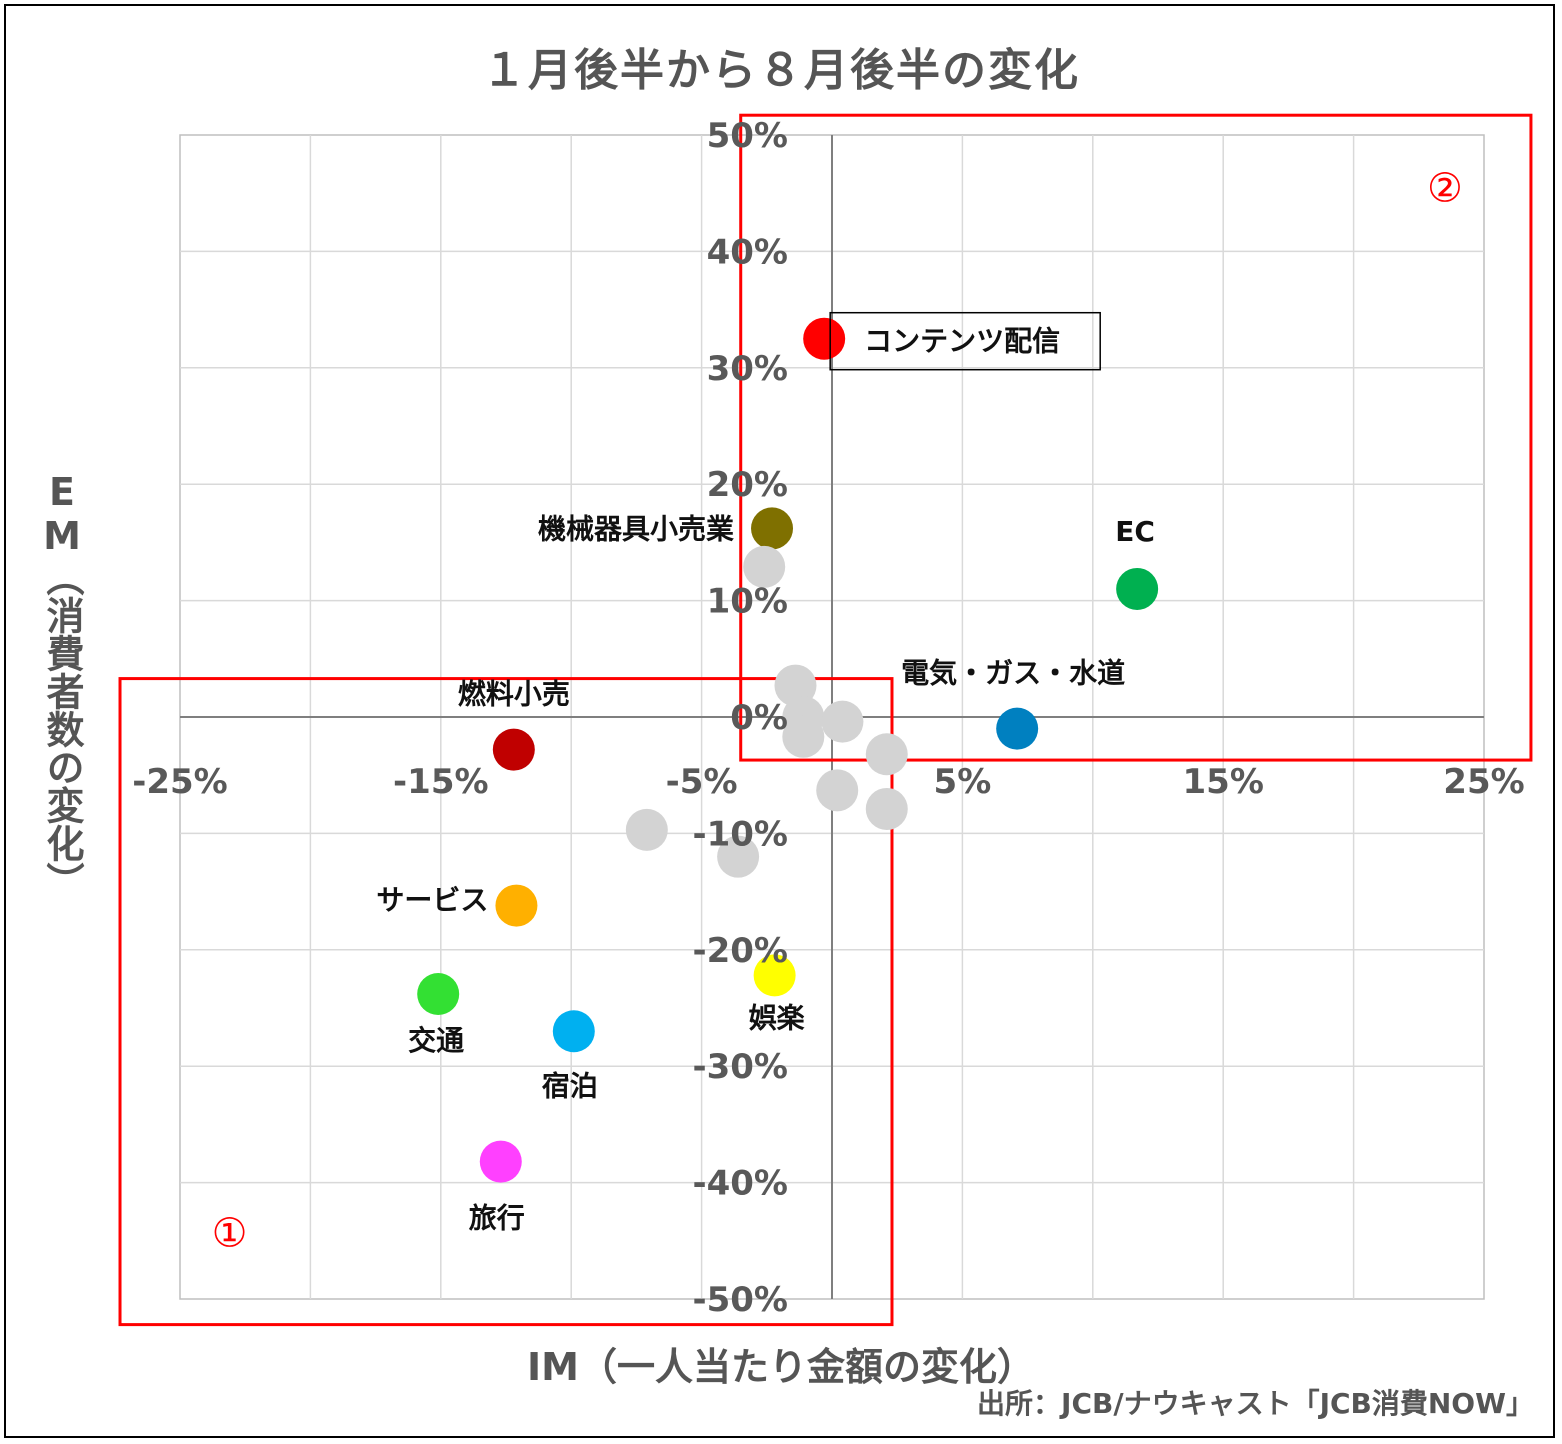 The width and height of the screenshot is (1562, 1444). What do you see at coordinates (1445, 188) in the screenshot?
I see `callout-label-2: ②` at bounding box center [1445, 188].